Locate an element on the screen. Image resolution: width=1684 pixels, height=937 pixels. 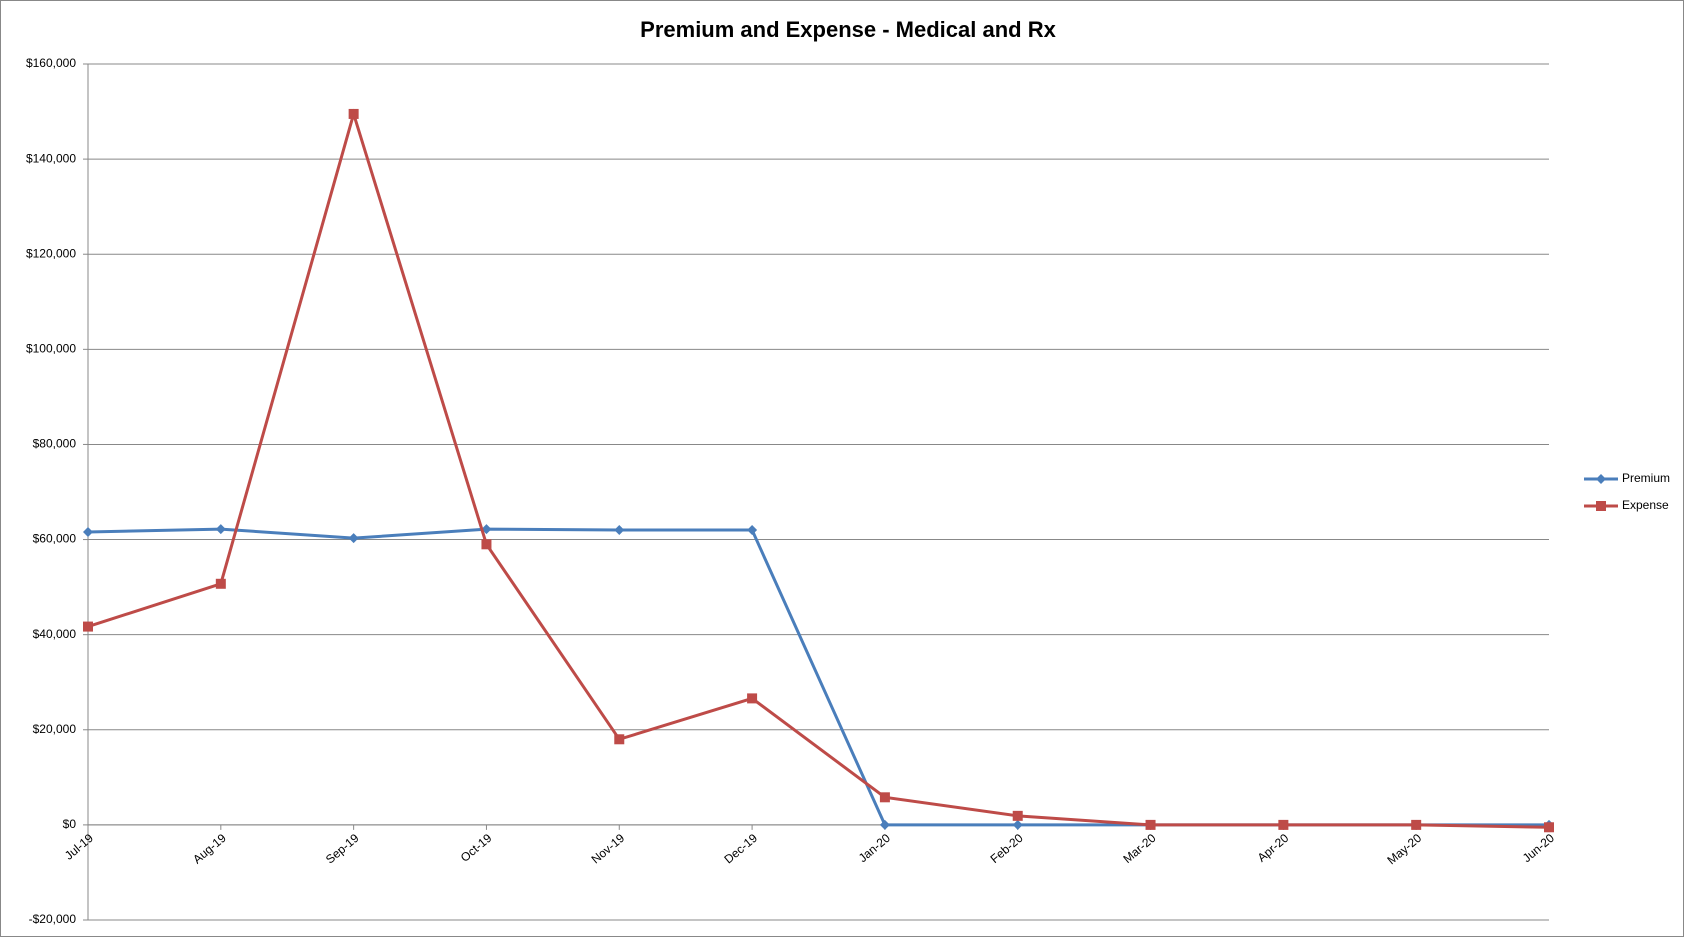
y-tick-label: $0 is located at coordinates (70, 824).